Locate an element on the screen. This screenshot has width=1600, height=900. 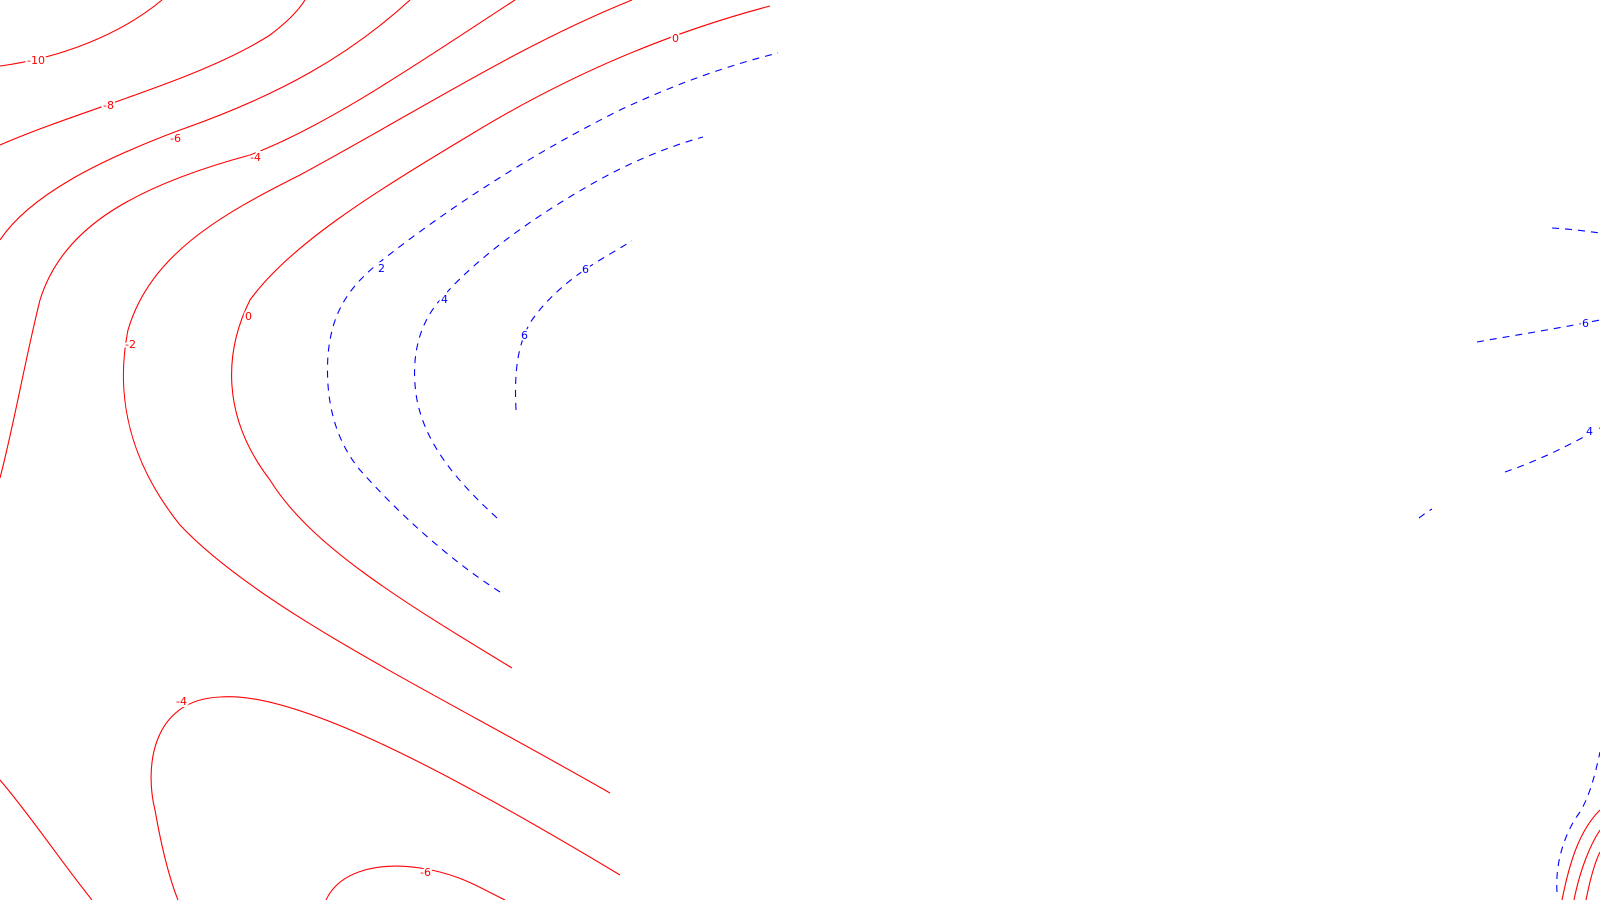
contour-label: -2 is located at coordinates (130, 344).